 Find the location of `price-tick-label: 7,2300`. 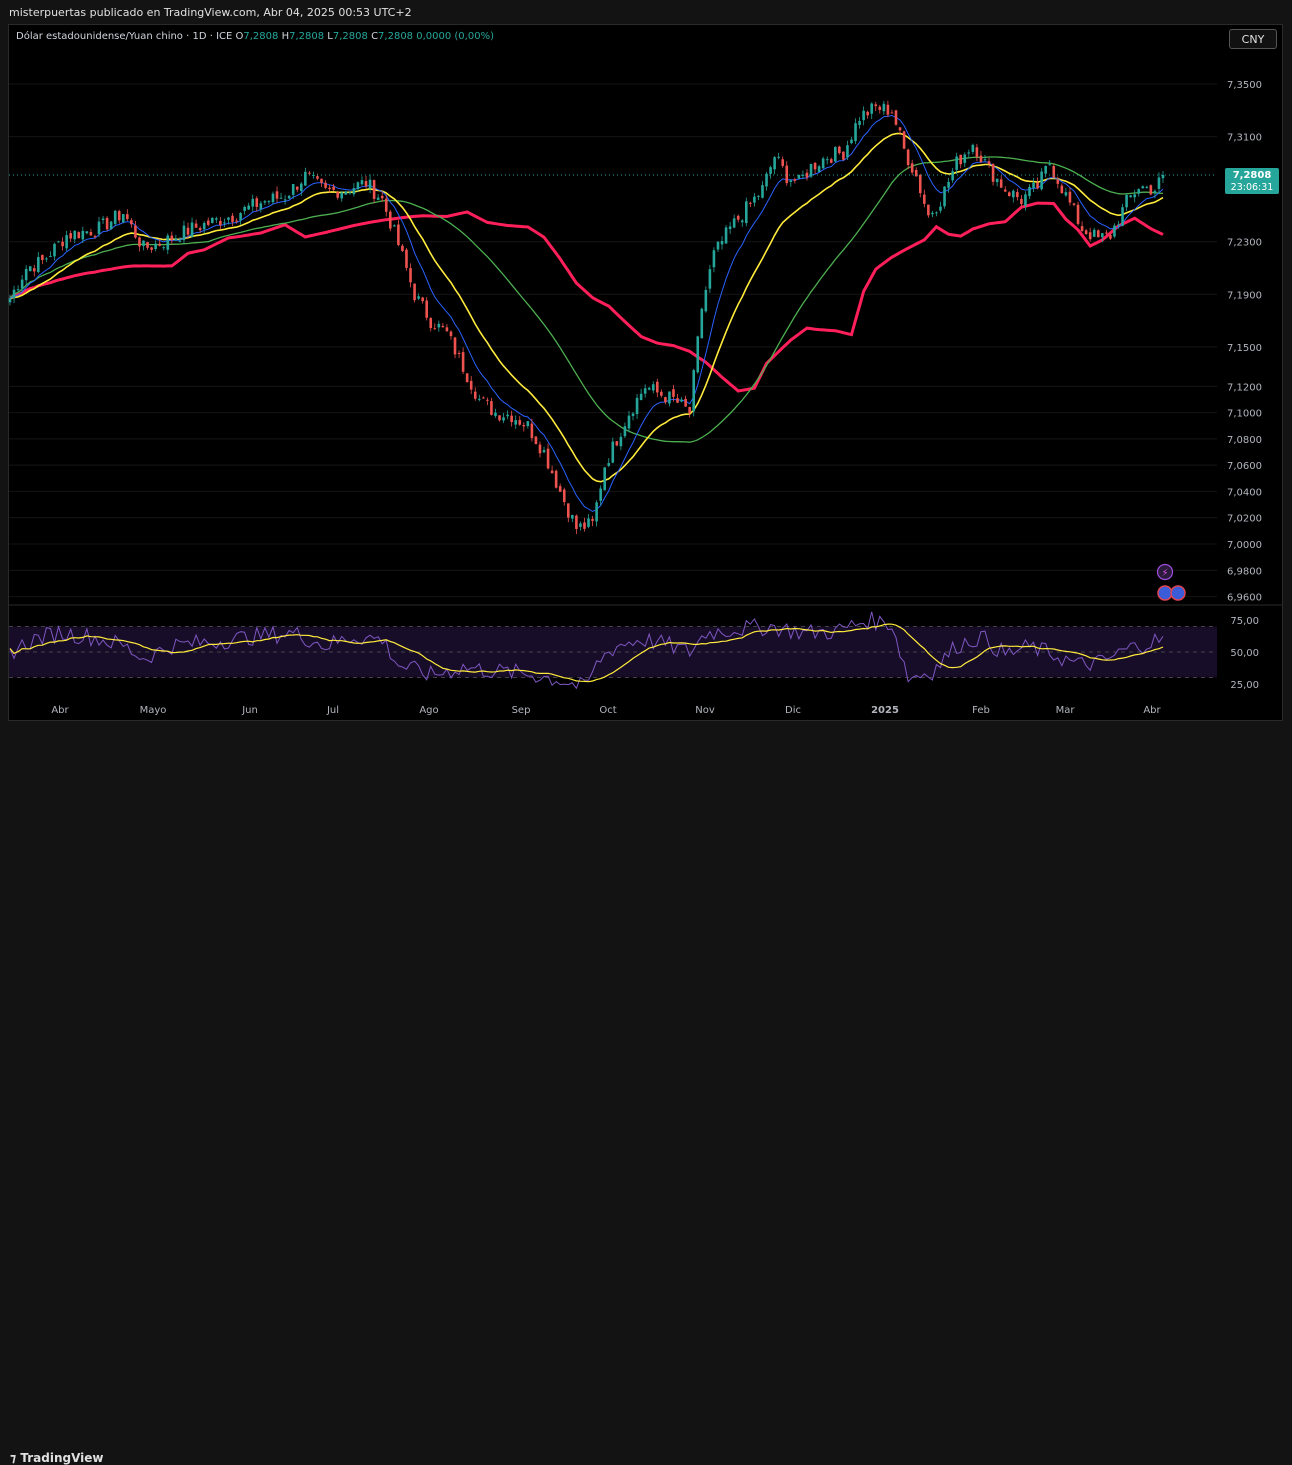

price-tick-label: 7,2300 is located at coordinates (1244, 243).